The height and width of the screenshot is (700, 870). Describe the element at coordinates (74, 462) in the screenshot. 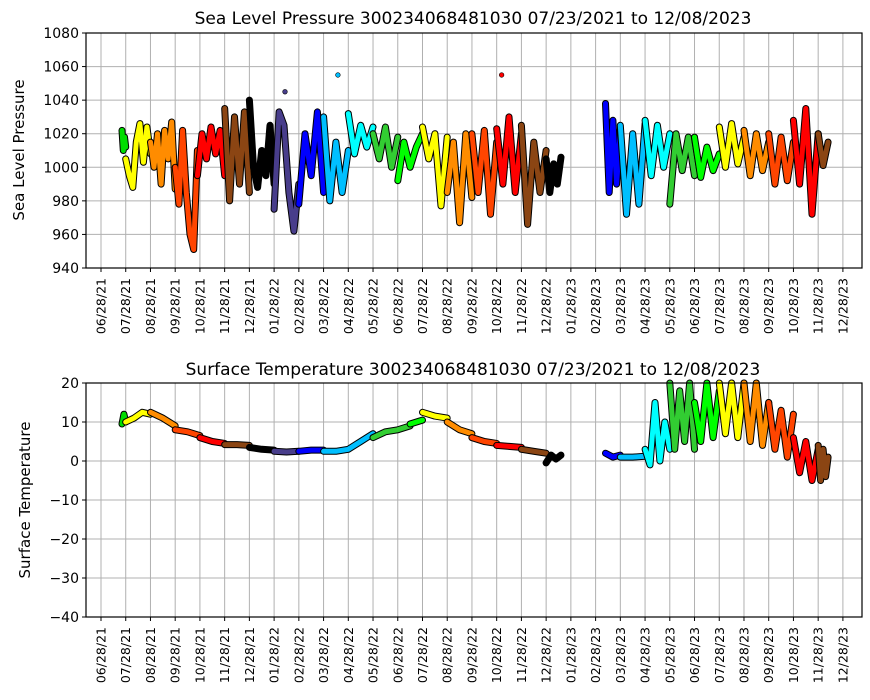

I see `y-tick-label: 0` at that location.